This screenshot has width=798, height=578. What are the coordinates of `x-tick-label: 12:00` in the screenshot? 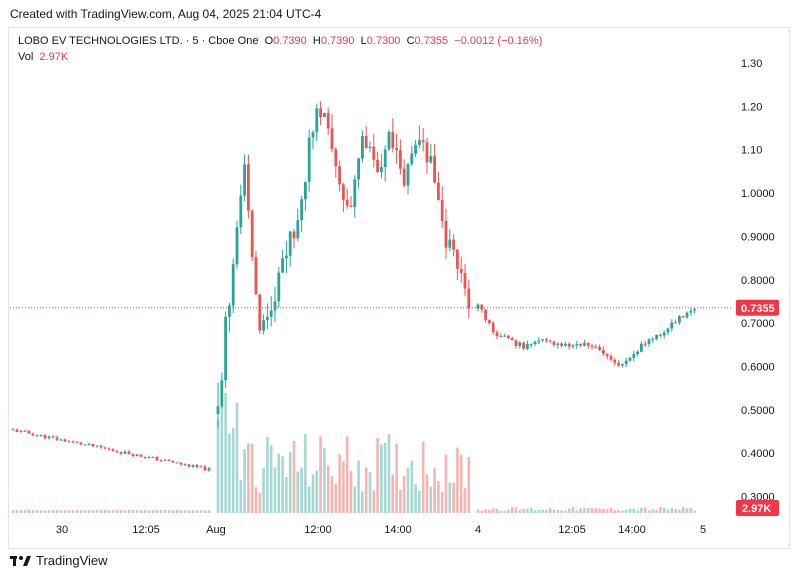 It's located at (318, 530).